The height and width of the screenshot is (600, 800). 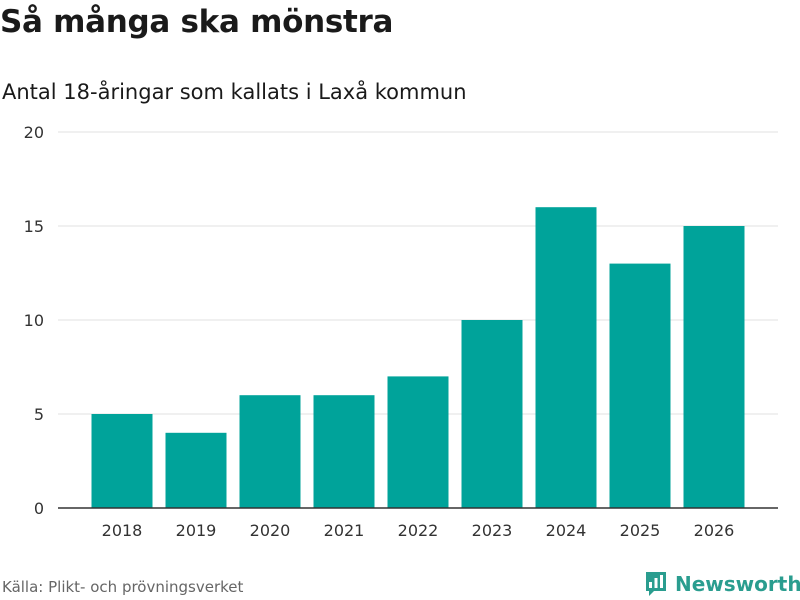 What do you see at coordinates (640, 385) in the screenshot?
I see `bar-2025` at bounding box center [640, 385].